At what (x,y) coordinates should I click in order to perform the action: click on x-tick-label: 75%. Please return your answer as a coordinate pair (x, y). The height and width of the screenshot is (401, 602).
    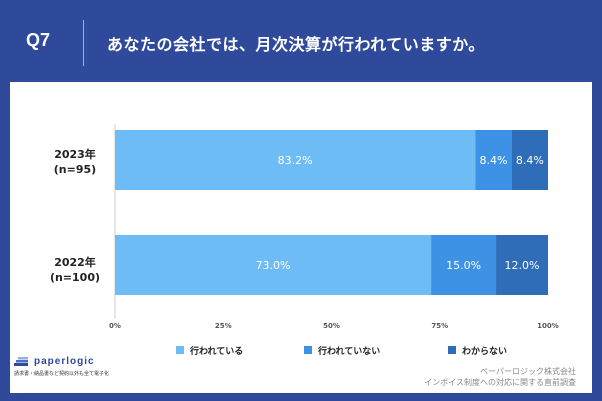
    Looking at the image, I should click on (439, 326).